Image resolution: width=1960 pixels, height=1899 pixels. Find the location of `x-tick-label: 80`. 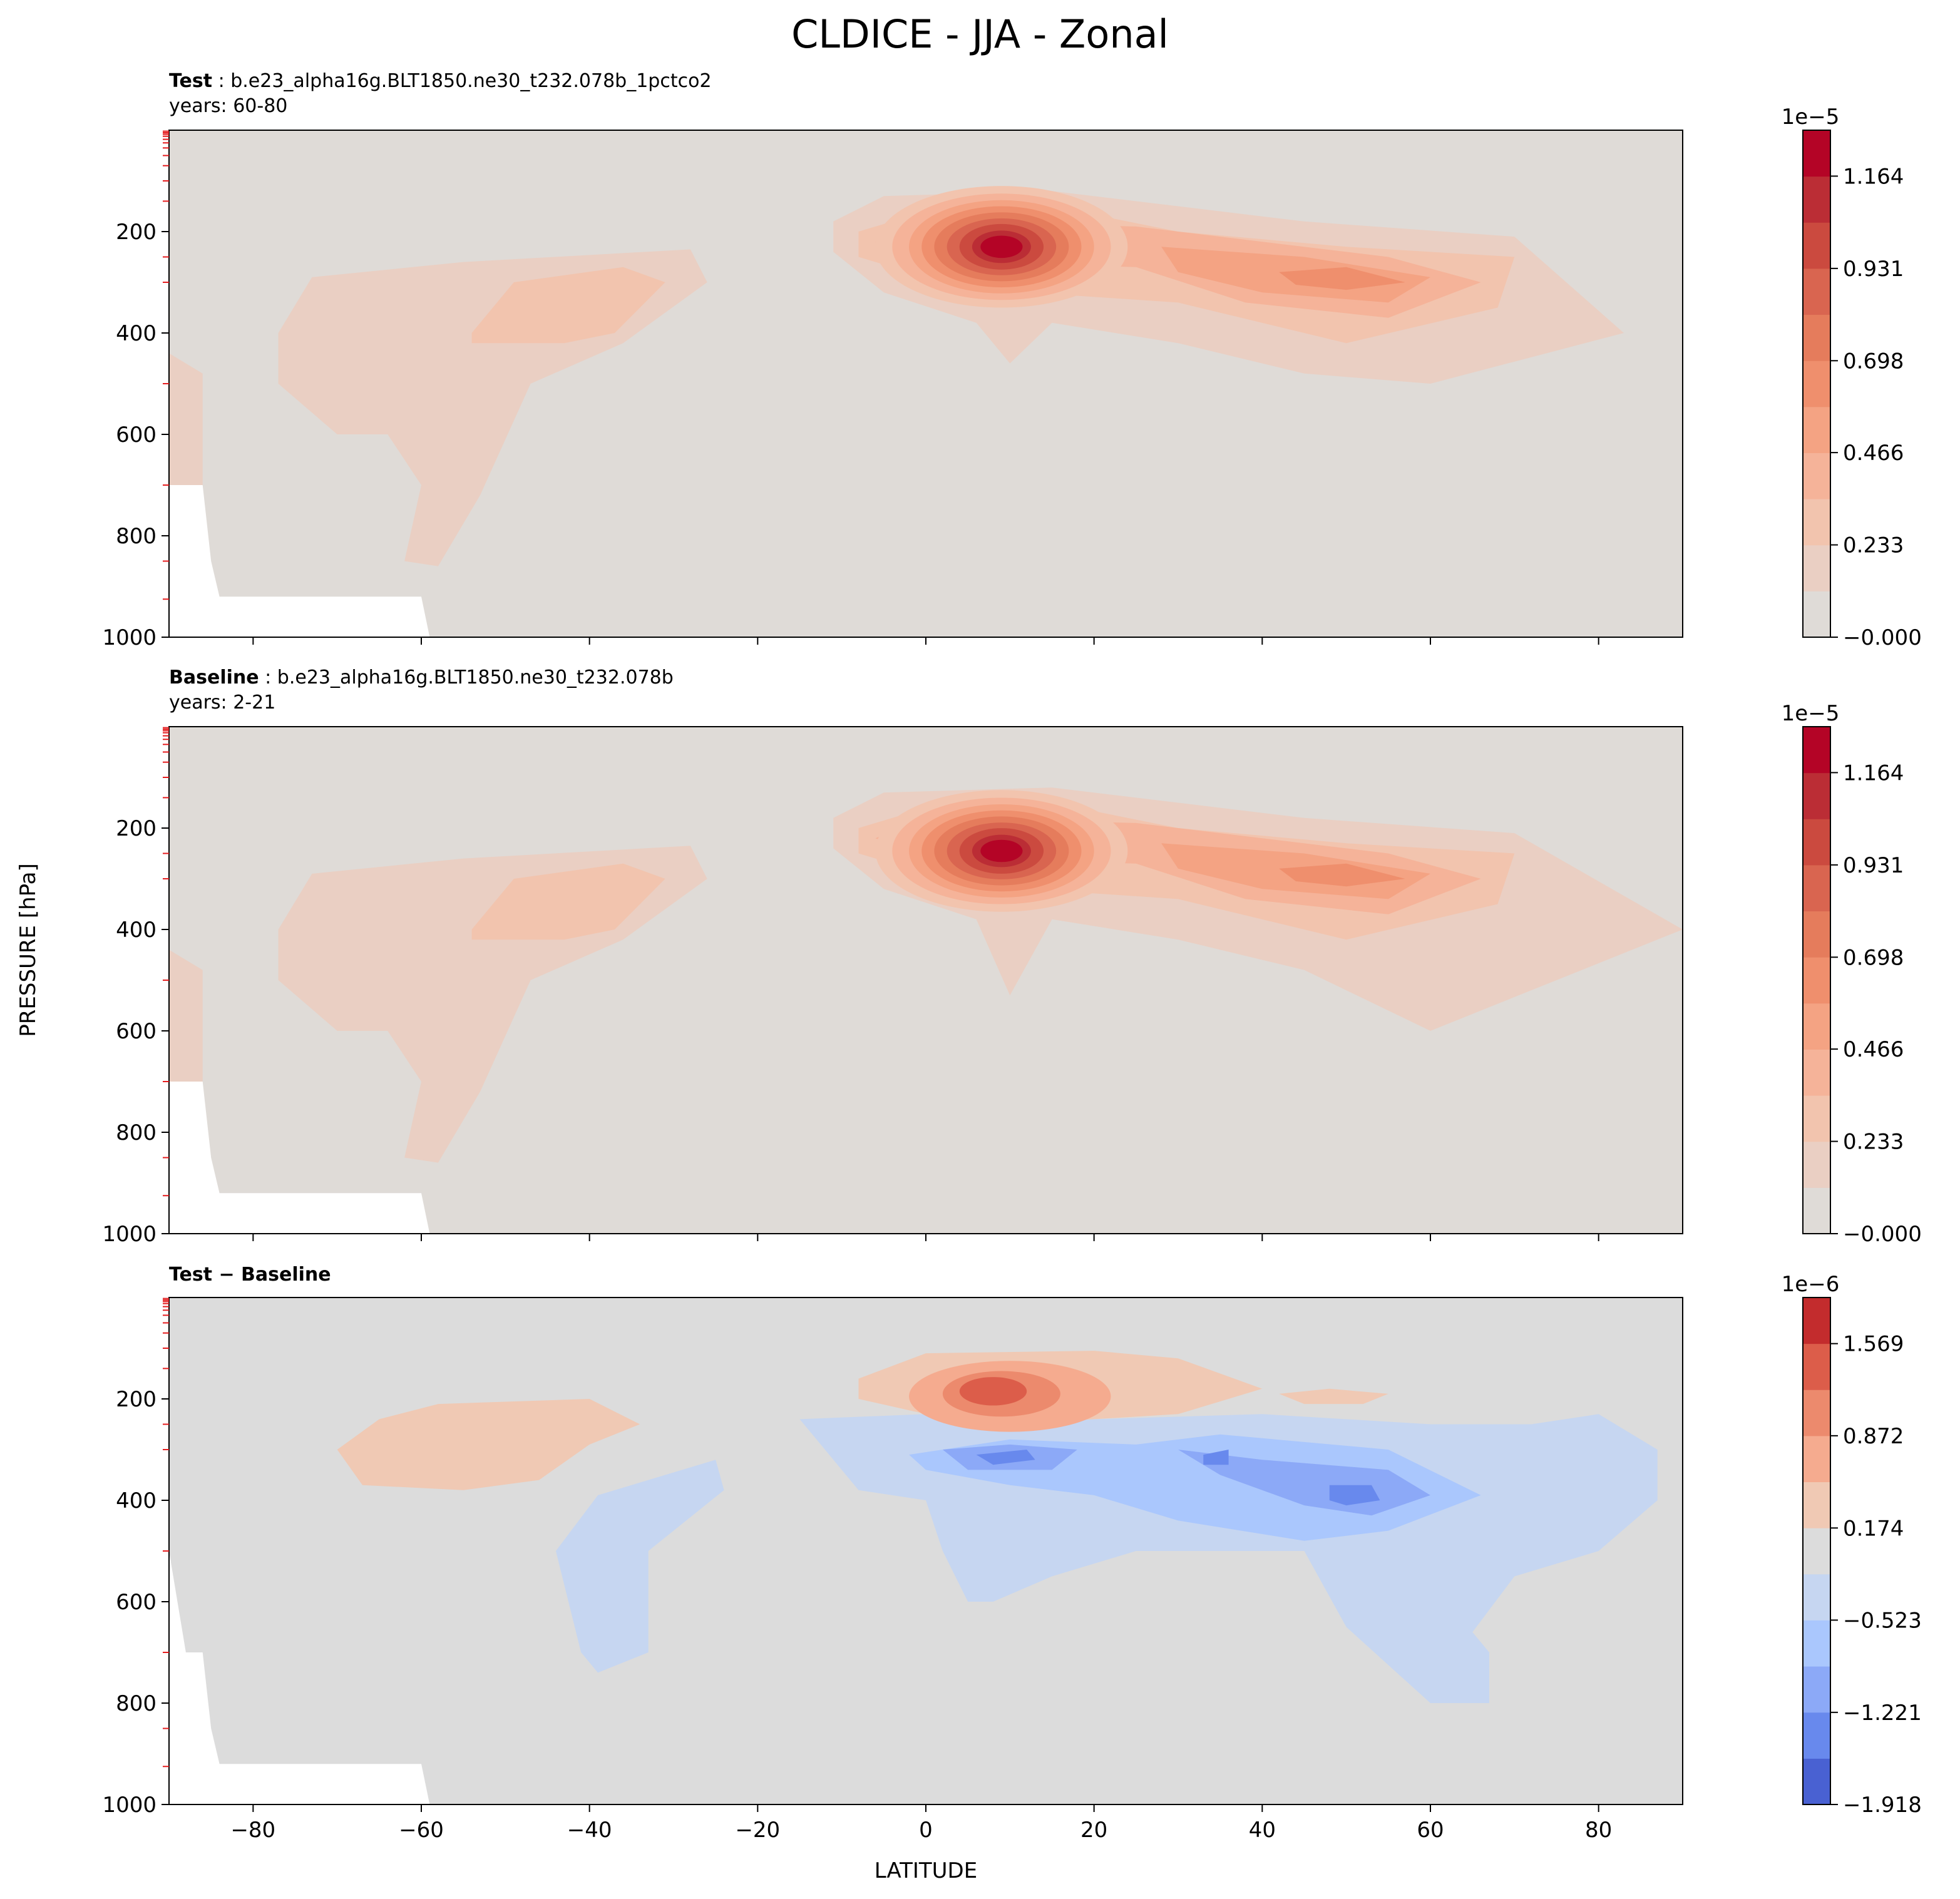

x-tick-label: 80 is located at coordinates (1598, 1830).